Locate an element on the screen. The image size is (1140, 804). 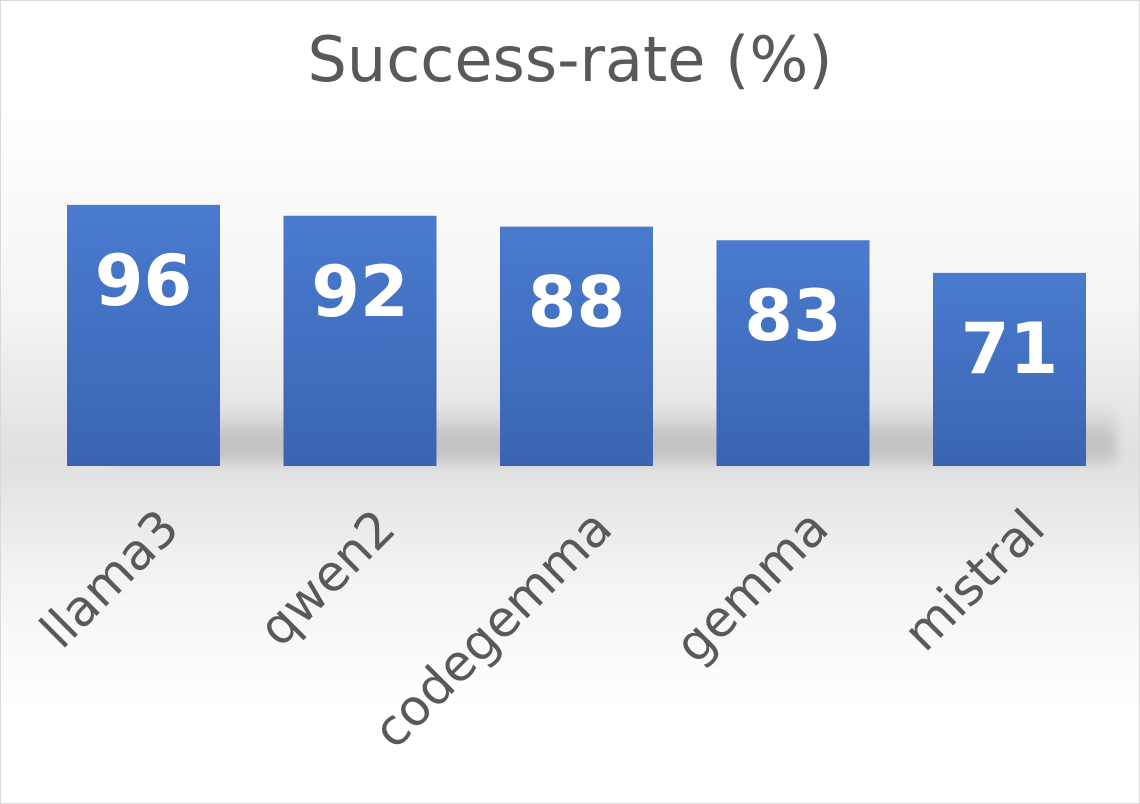
category-label-qwen2: qwen2 is located at coordinates (326, 577).